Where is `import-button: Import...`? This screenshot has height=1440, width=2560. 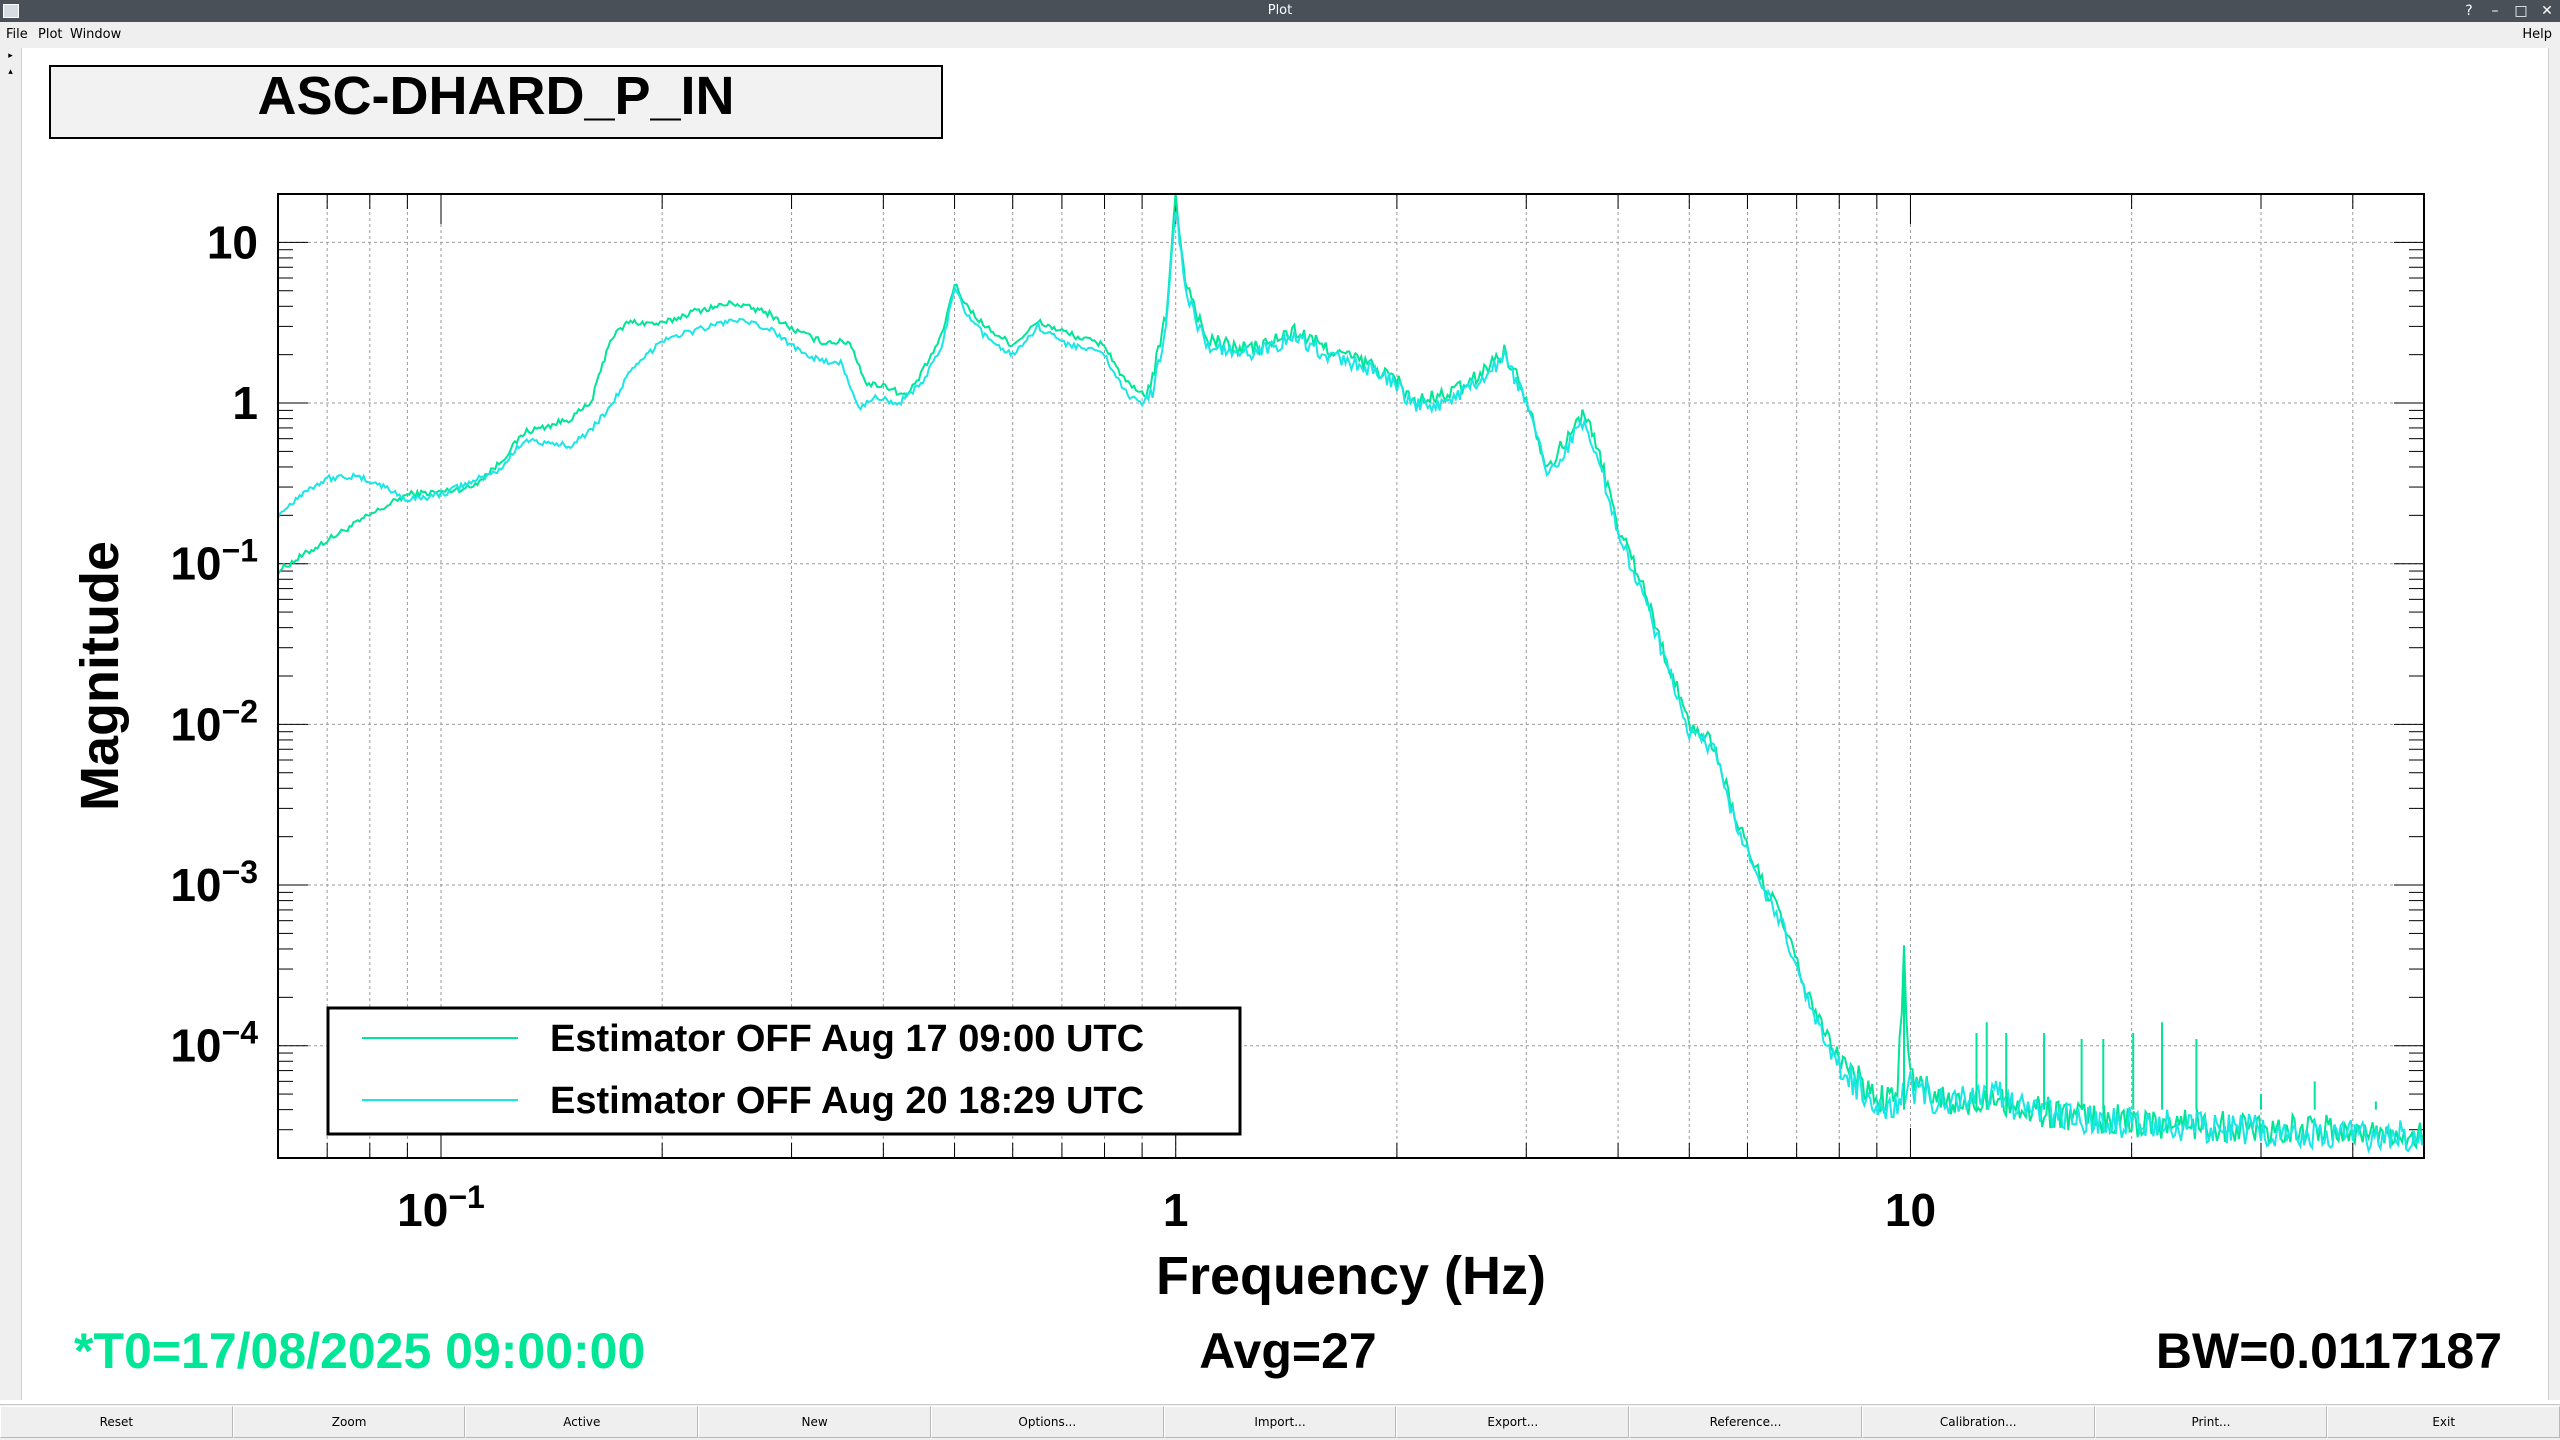
import-button: Import... is located at coordinates (1280, 1422).